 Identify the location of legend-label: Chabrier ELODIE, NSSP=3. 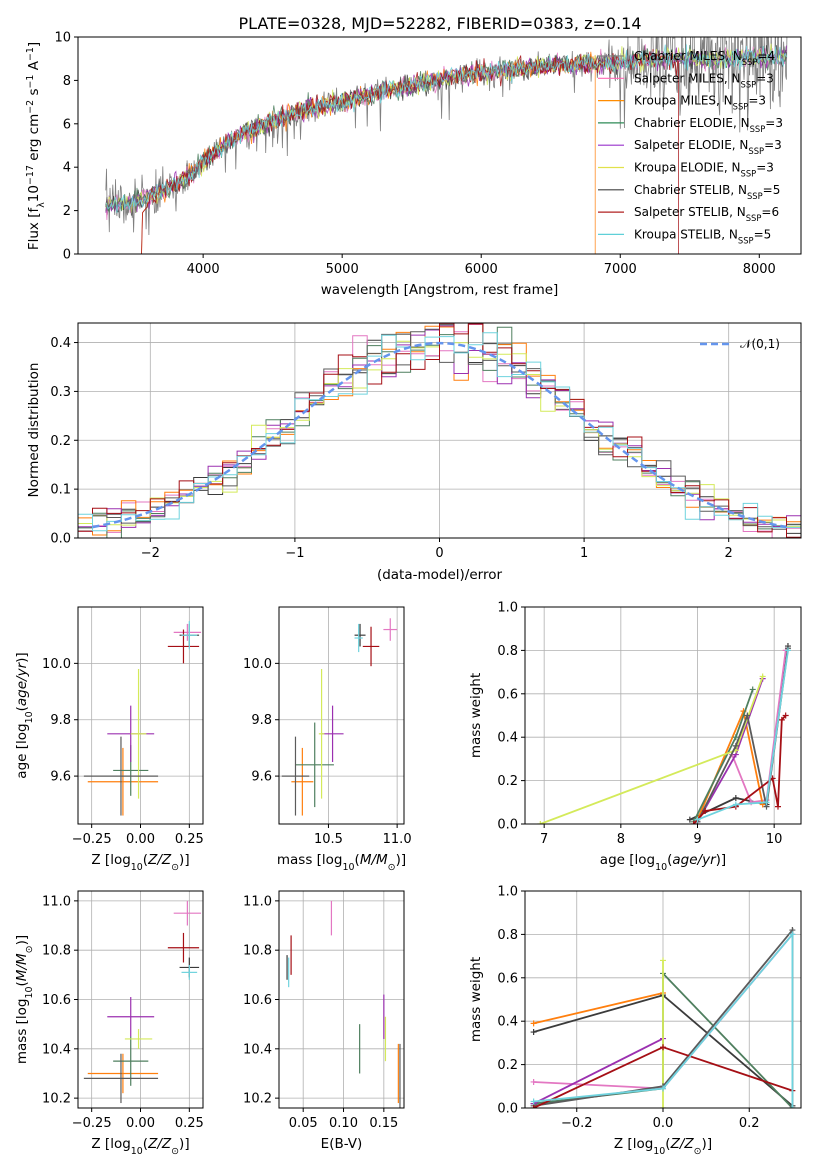
(708, 125).